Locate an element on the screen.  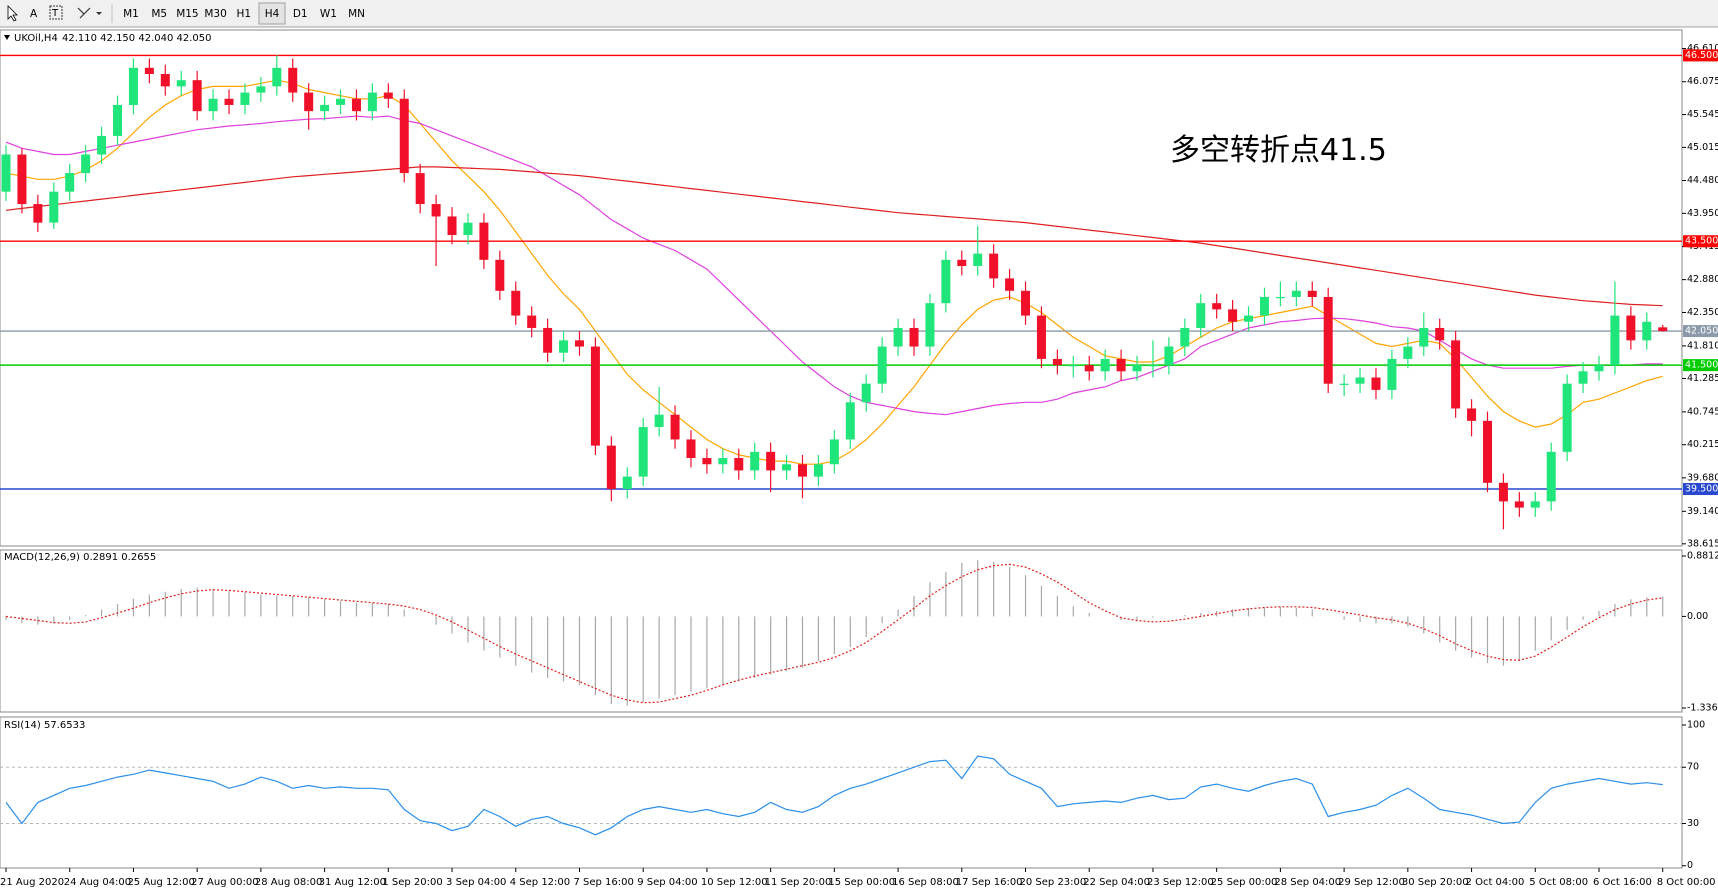
level-label: 39.500 is located at coordinates (1701, 489).